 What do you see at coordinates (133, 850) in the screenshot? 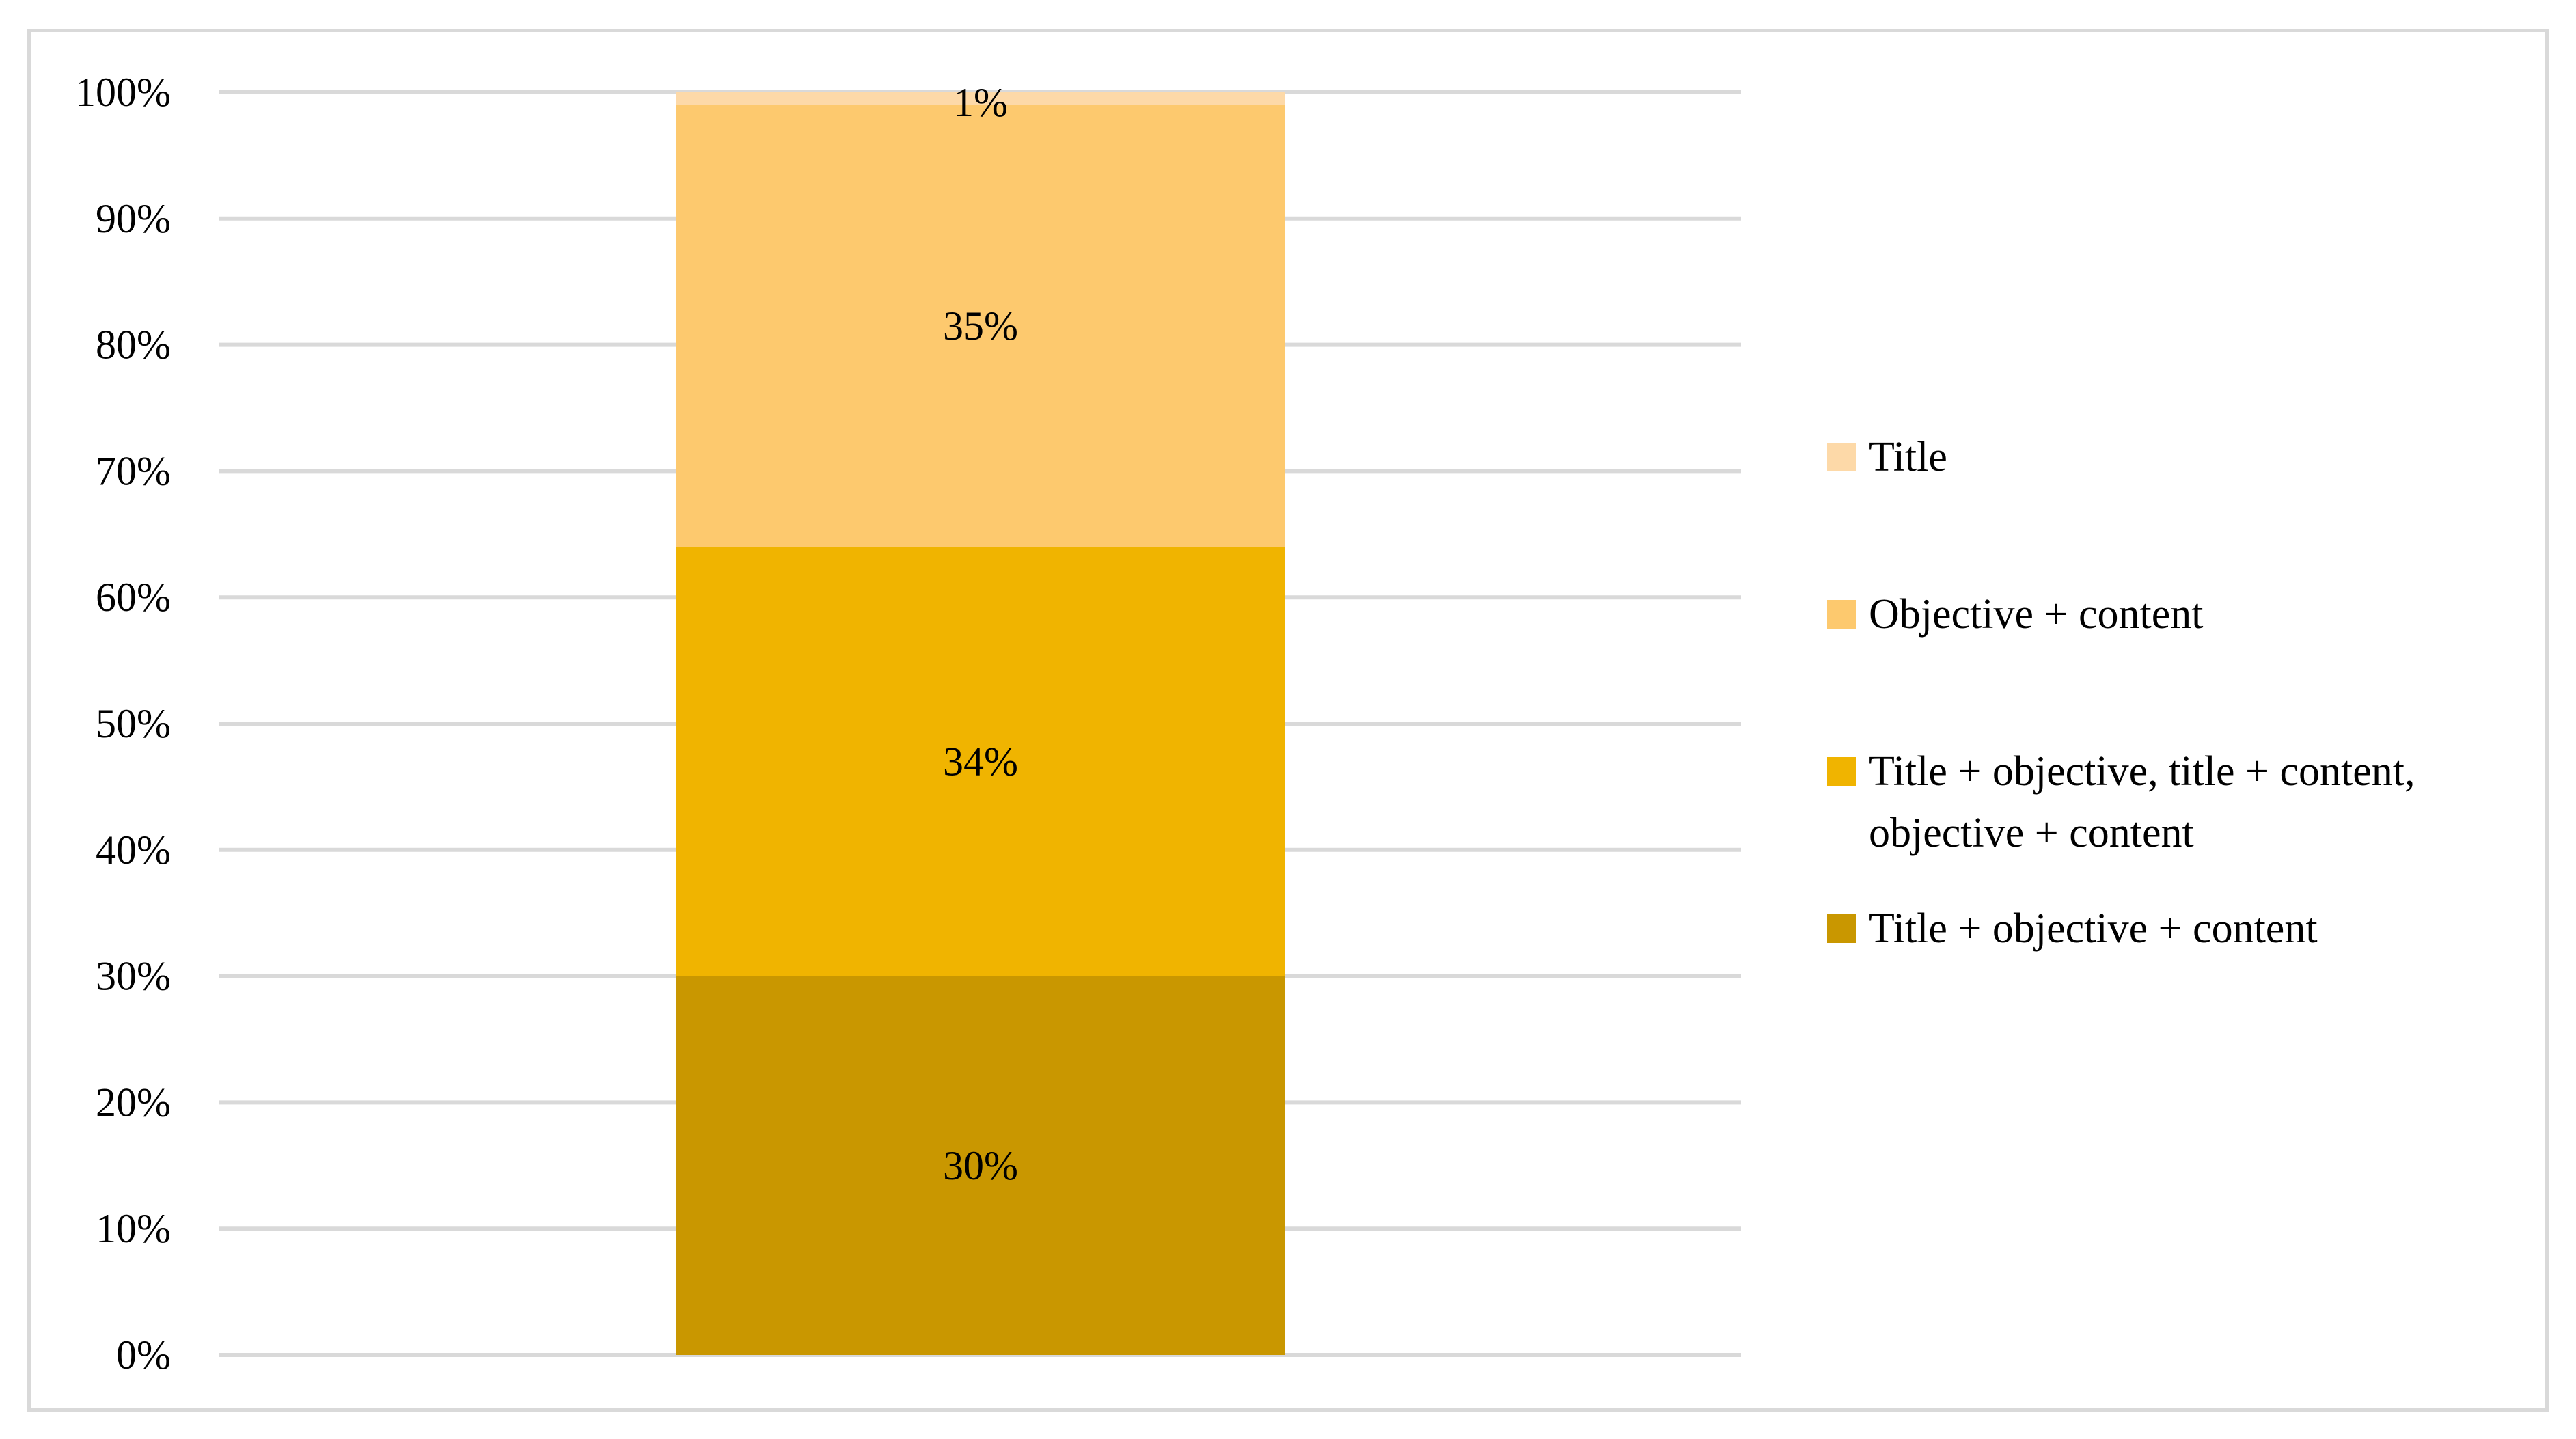
I see `y-tick-label: 40%` at bounding box center [133, 850].